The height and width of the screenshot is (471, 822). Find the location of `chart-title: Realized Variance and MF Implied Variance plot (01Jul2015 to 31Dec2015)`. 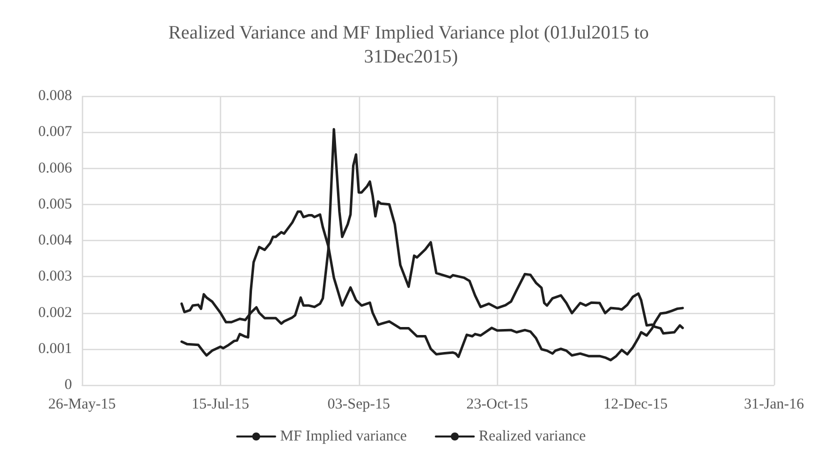

chart-title: Realized Variance and MF Implied Variance plot (01Jul2015 to 31Dec2015) is located at coordinates (411, 45).